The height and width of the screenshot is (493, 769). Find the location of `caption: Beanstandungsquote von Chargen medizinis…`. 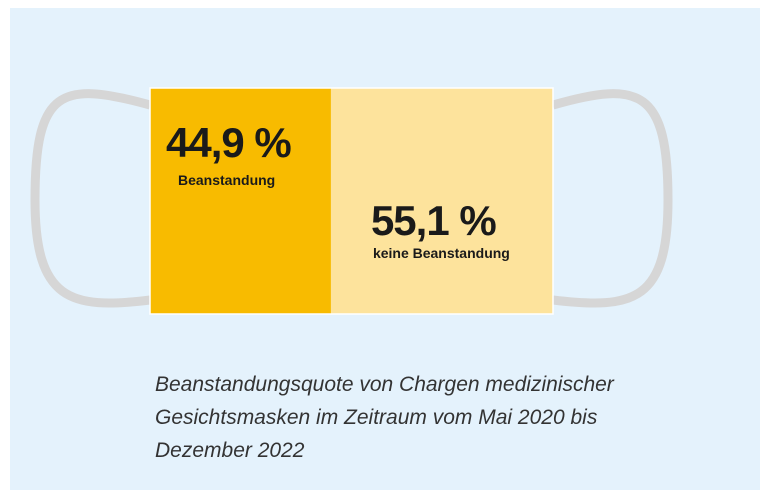

caption: Beanstandungsquote von Chargen medizinis… is located at coordinates (384, 417).